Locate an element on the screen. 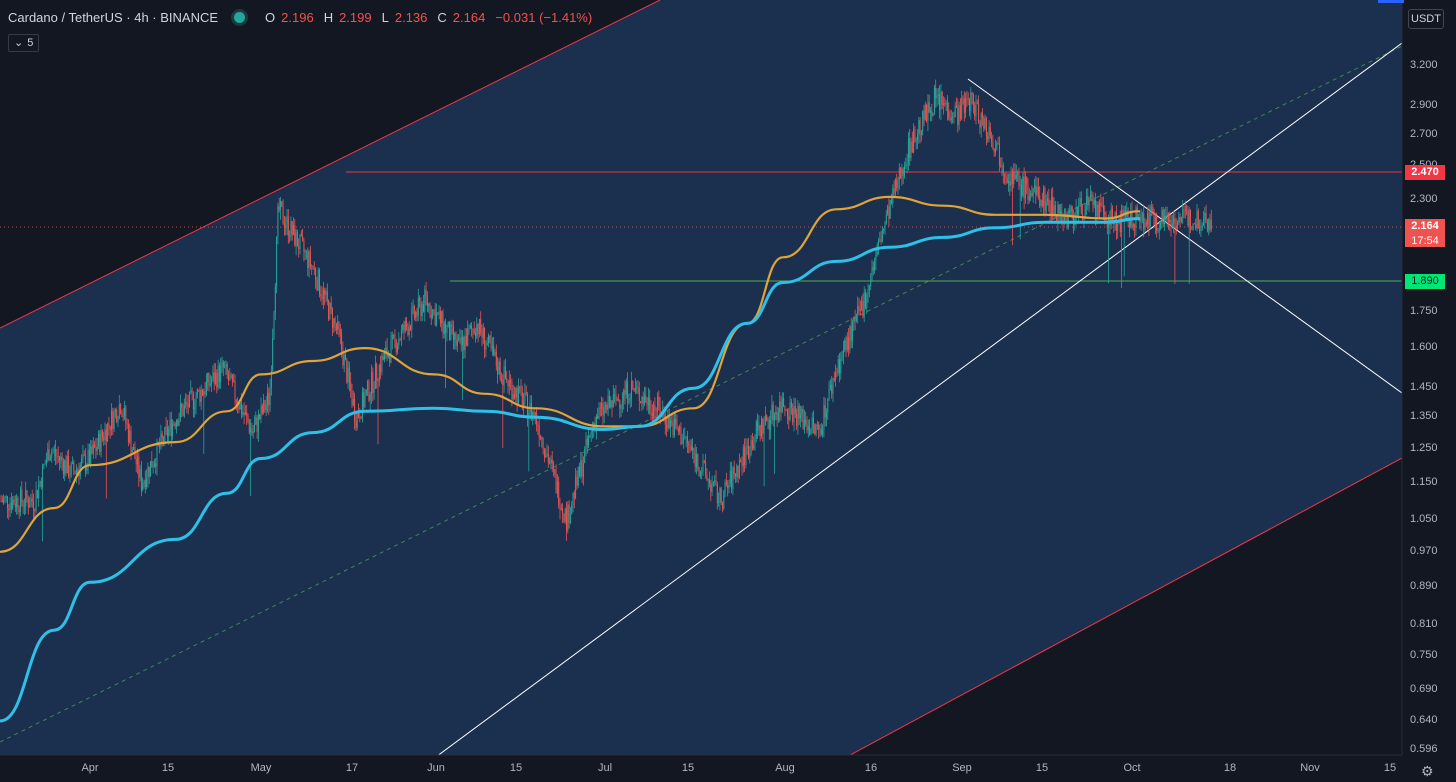  open-label: O is located at coordinates (270, 17).